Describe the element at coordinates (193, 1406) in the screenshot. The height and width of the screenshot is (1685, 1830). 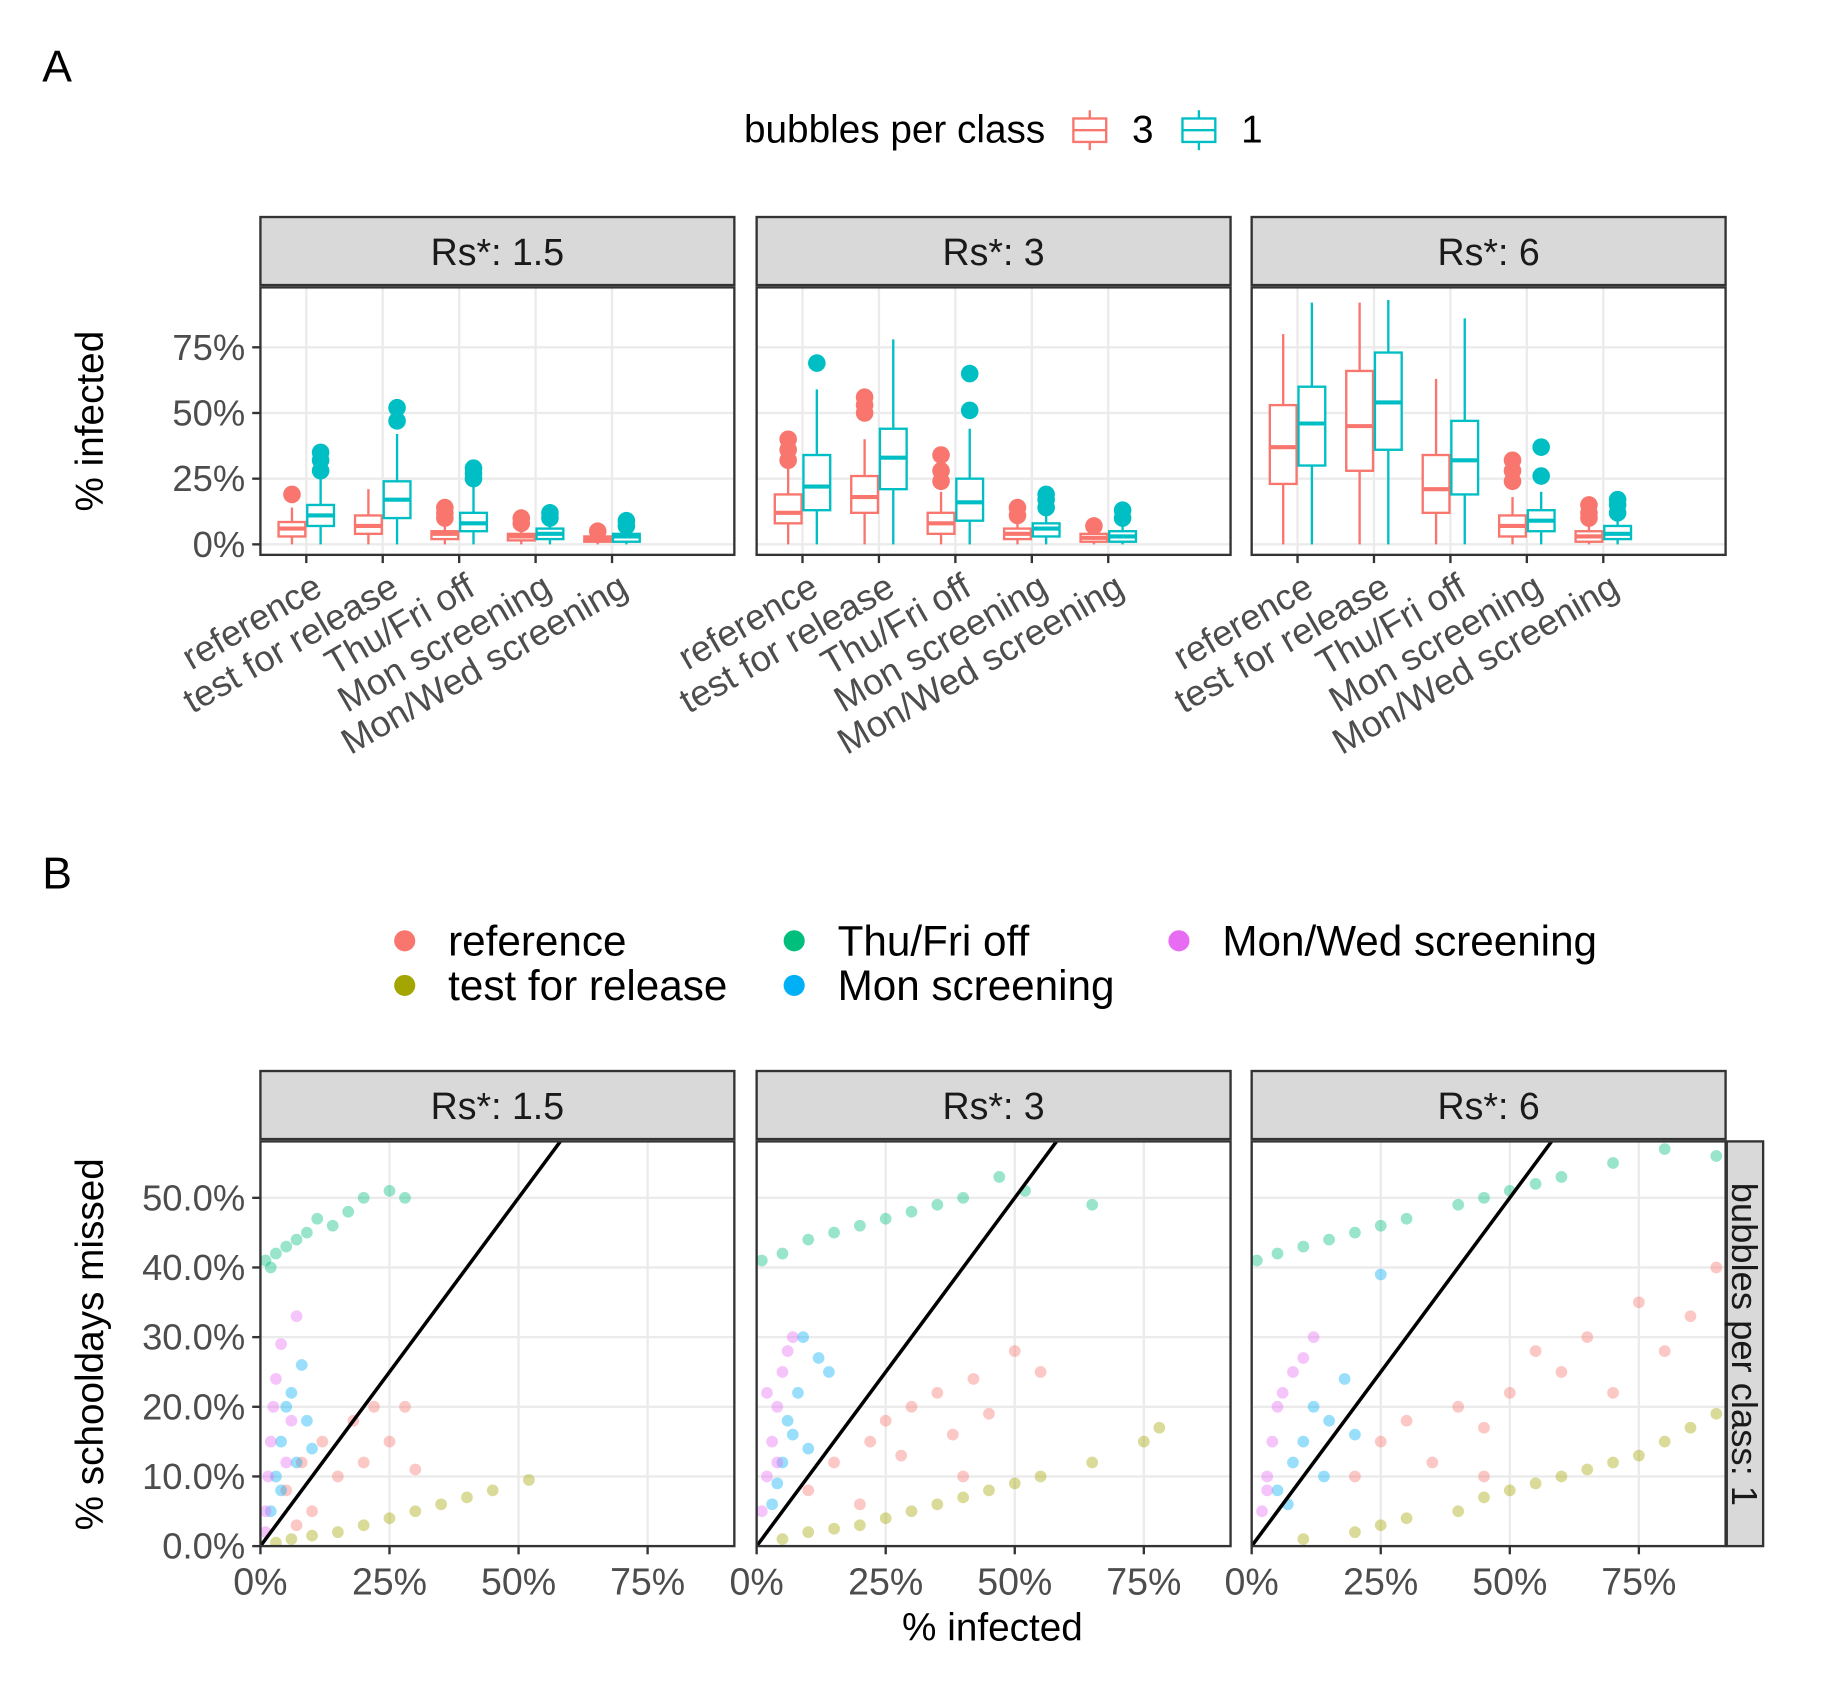
I see `y-tick-label: 20.0%` at that location.